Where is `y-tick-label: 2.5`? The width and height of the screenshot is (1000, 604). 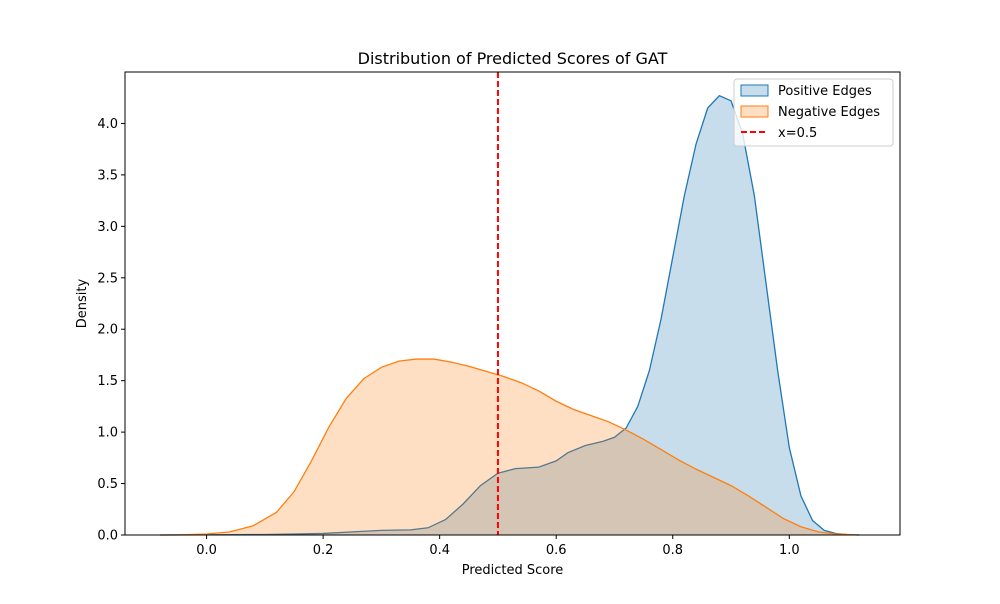
y-tick-label: 2.5 is located at coordinates (107, 278).